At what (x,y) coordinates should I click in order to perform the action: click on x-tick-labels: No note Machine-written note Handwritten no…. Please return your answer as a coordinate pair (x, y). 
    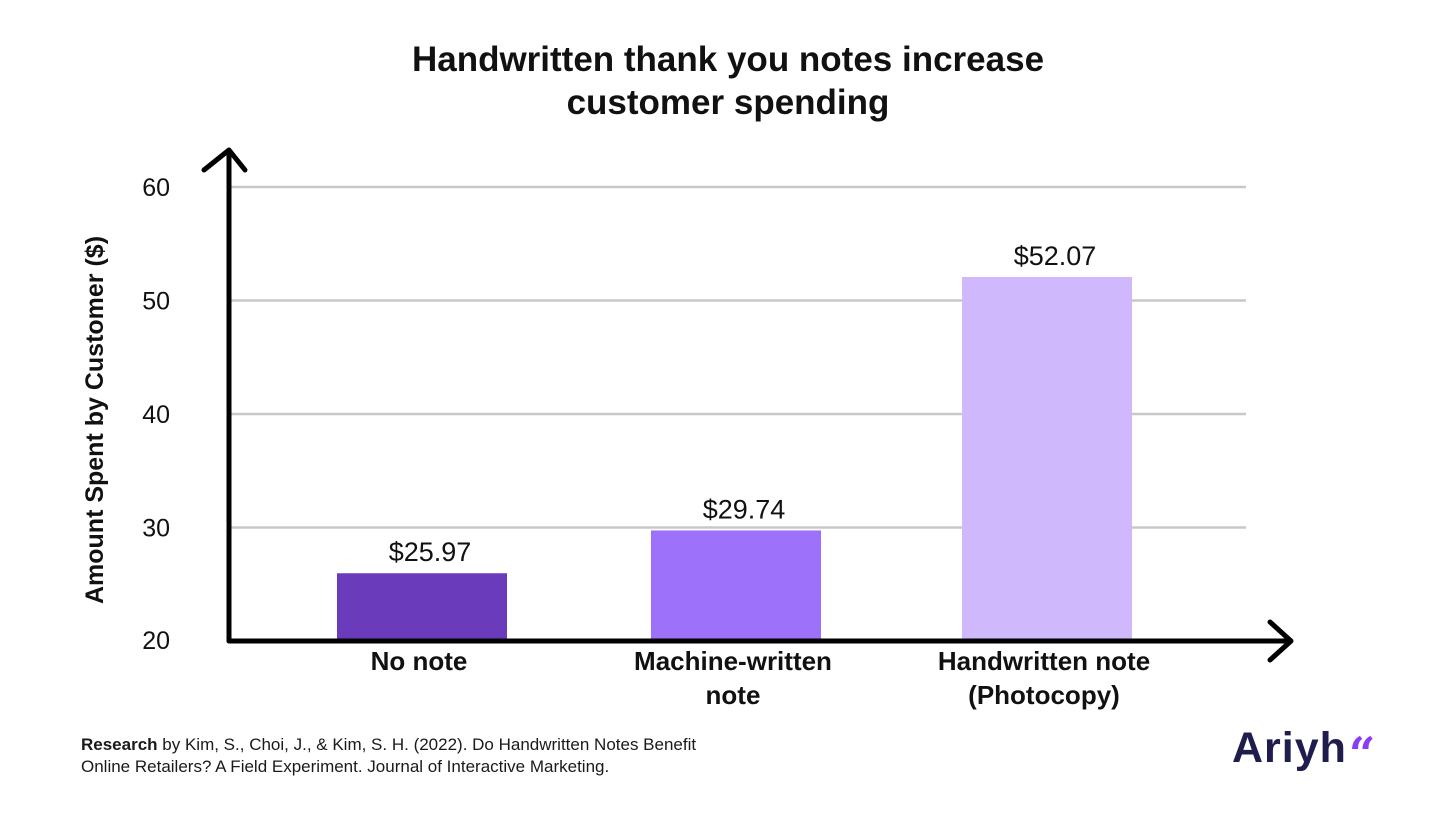
    Looking at the image, I should click on (761, 678).